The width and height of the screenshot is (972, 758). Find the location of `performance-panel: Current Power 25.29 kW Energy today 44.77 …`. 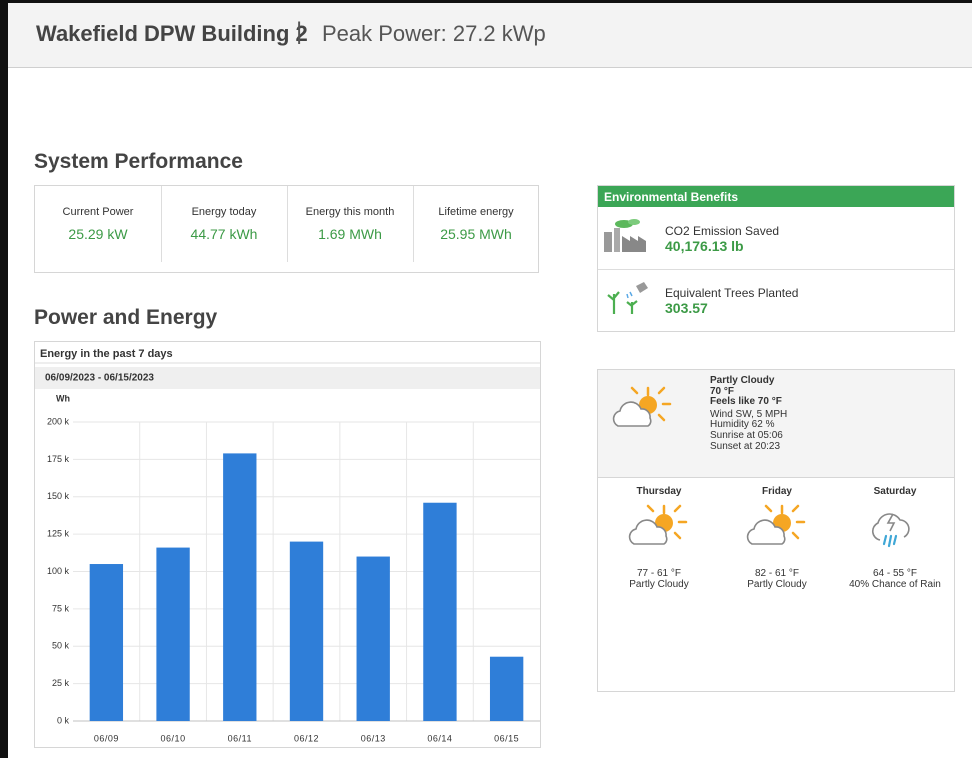

performance-panel: Current Power 25.29 kW Energy today 44.77 … is located at coordinates (286, 229).